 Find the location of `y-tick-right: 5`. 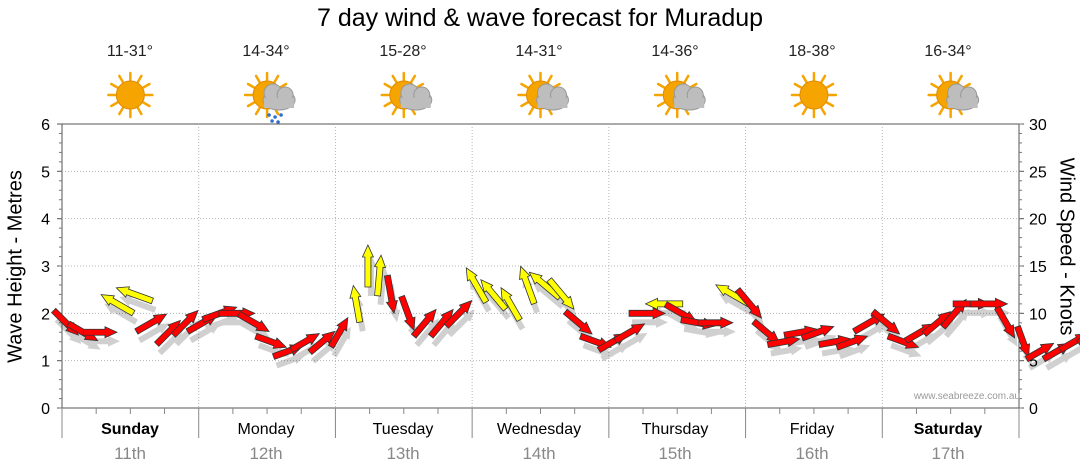

y-tick-right: 5 is located at coordinates (1033, 362).